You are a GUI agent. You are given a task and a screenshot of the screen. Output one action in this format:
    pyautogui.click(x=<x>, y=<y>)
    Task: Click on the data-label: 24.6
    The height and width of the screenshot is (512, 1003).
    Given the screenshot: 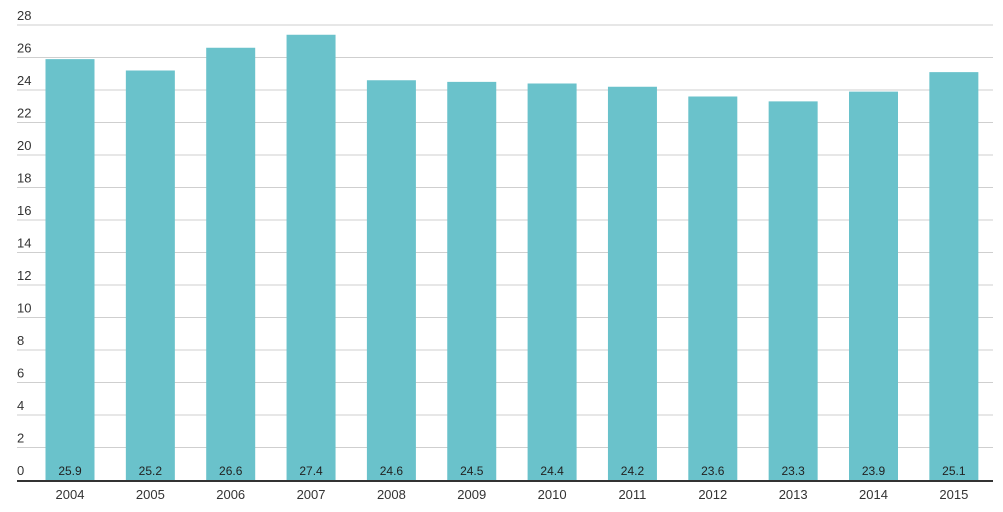 What is the action you would take?
    pyautogui.click(x=392, y=471)
    